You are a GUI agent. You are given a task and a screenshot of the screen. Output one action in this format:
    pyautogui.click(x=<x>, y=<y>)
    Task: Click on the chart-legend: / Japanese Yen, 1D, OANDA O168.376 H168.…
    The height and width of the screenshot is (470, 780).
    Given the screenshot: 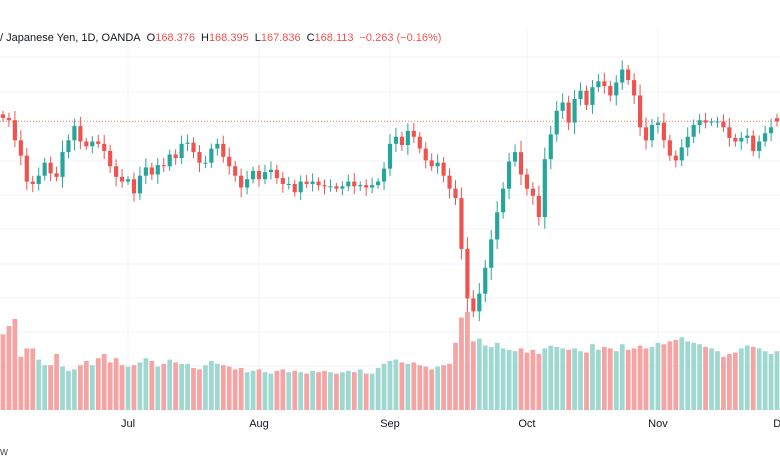 What is the action you would take?
    pyautogui.click(x=220, y=38)
    